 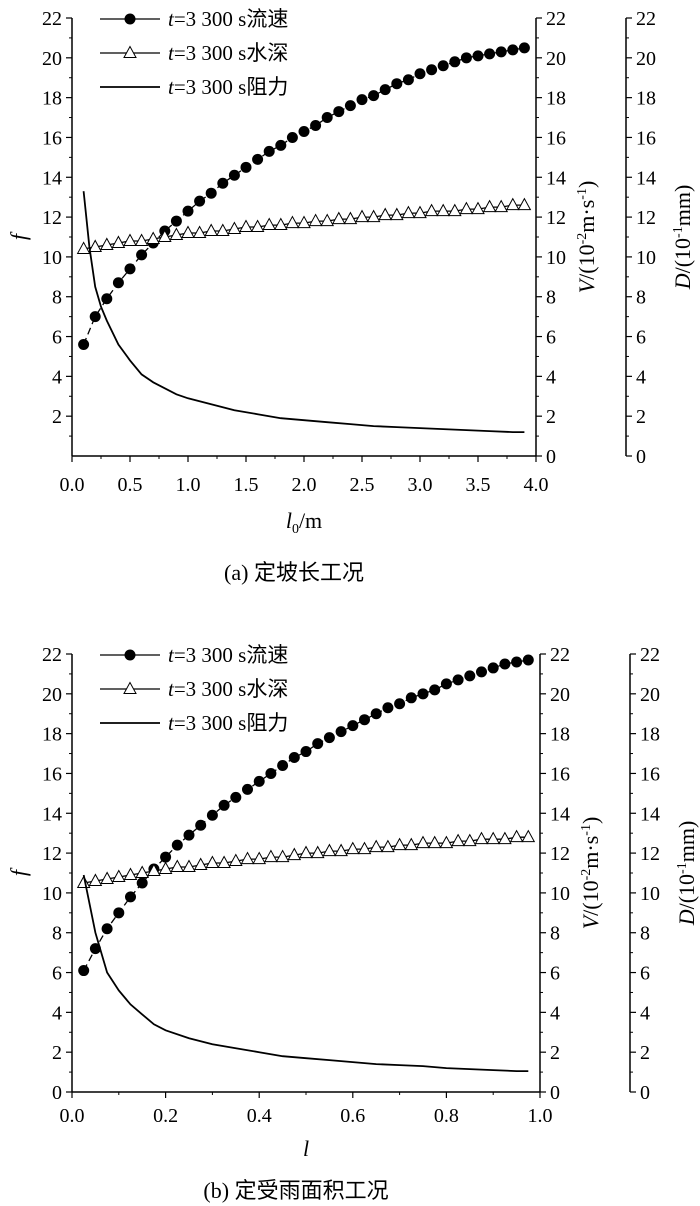 I want to click on y-tick-label: 14, so click(x=52, y=814).